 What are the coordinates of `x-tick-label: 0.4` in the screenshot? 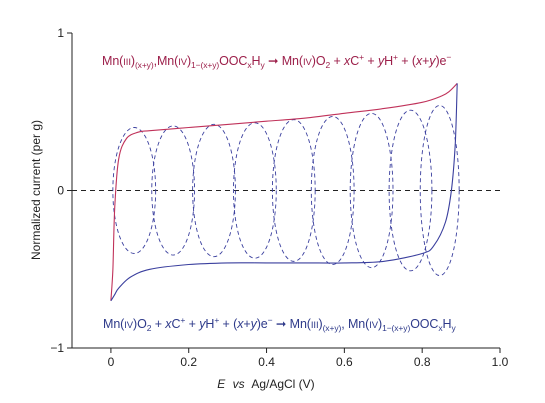 It's located at (266, 362).